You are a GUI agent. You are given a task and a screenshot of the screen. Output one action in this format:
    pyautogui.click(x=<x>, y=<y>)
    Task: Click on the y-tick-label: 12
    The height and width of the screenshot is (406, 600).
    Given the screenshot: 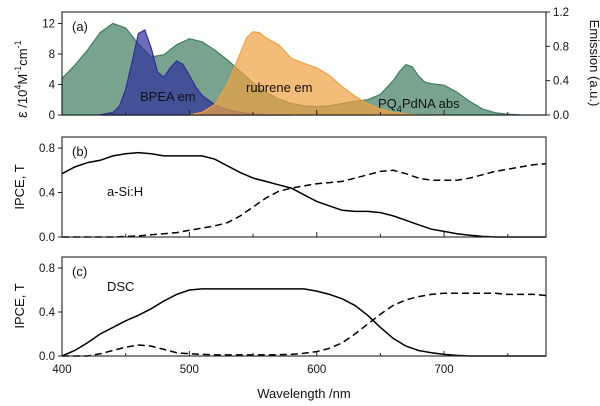 What is the action you would take?
    pyautogui.click(x=48, y=24)
    